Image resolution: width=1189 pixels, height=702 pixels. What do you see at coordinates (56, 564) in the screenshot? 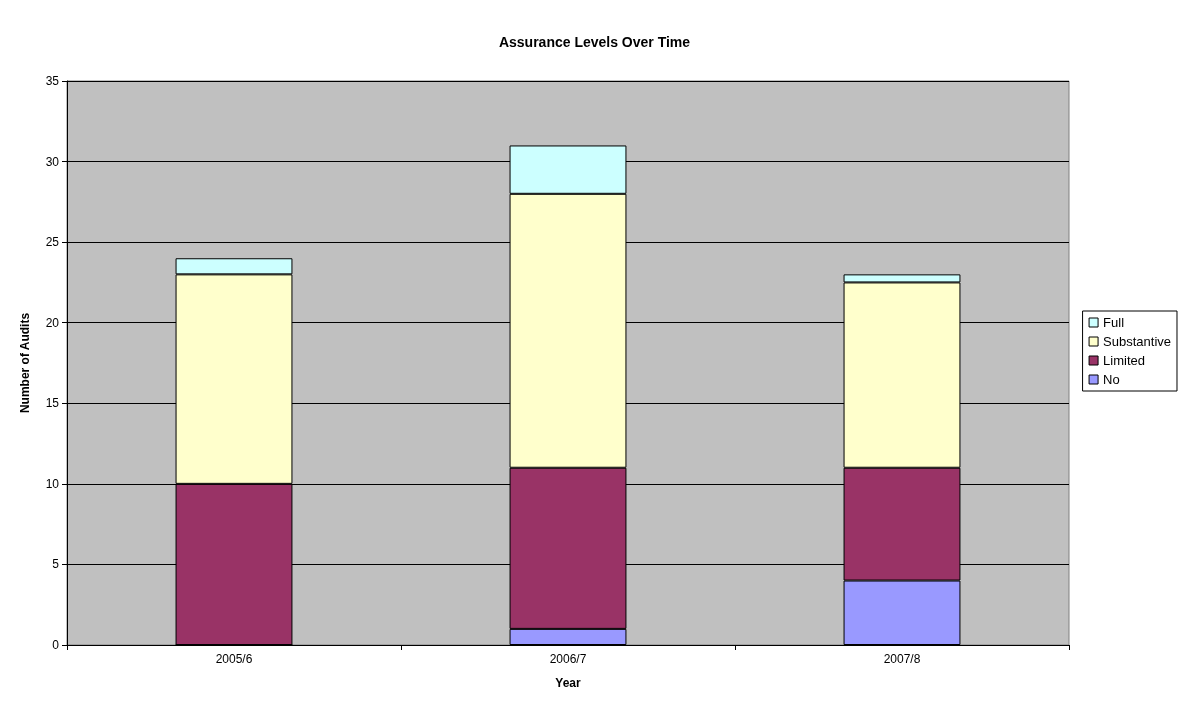
I see `y-tick-label: 5` at bounding box center [56, 564].